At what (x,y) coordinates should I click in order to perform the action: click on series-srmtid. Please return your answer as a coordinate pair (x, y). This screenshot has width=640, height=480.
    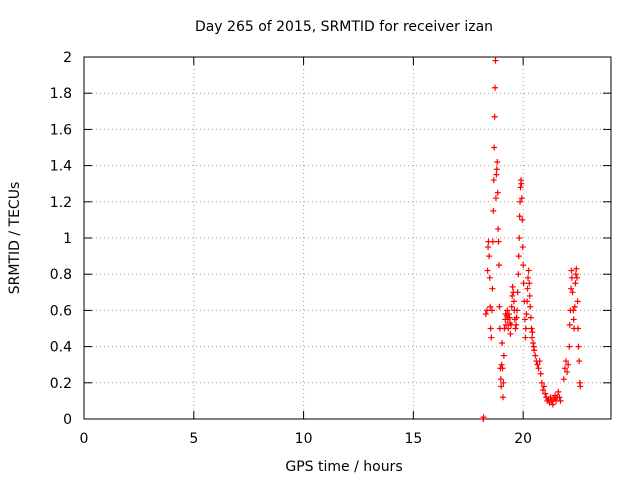
    Looking at the image, I should click on (532, 239).